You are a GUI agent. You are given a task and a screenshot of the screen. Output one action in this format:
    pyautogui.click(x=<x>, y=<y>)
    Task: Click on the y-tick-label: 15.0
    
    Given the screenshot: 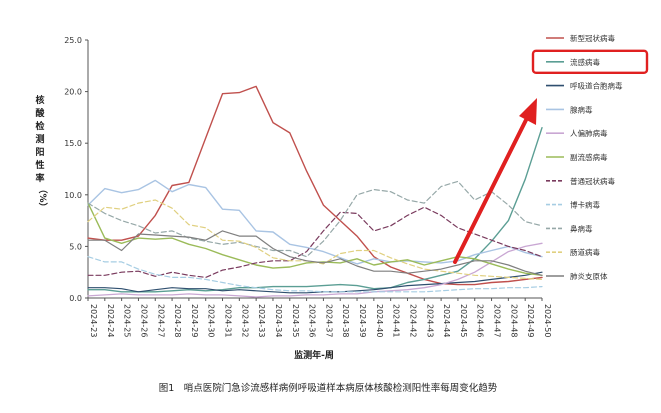 What is the action you would take?
    pyautogui.click(x=73, y=143)
    